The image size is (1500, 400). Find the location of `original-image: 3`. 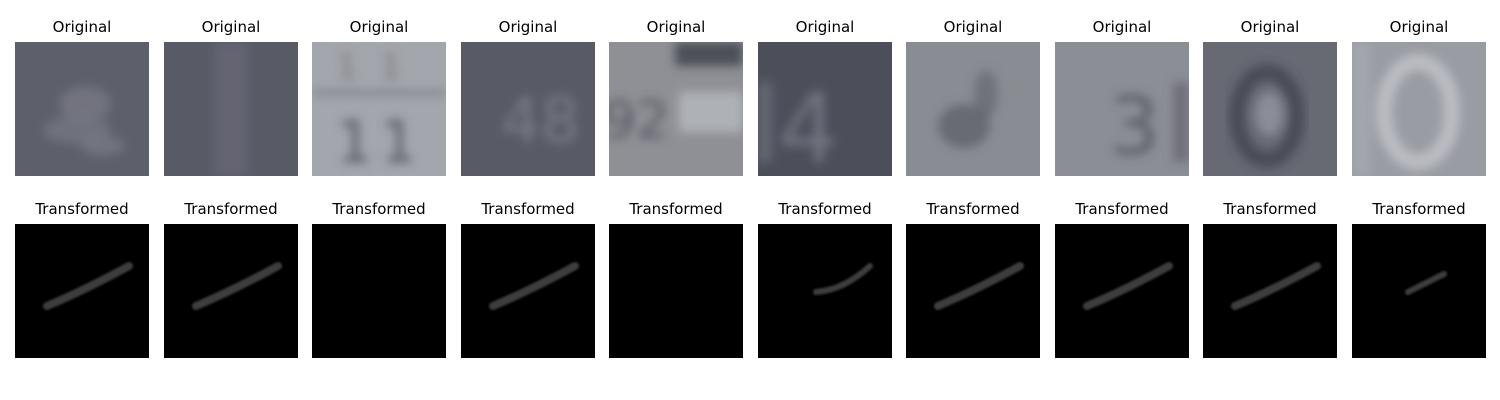

original-image: 3 is located at coordinates (1122, 109).